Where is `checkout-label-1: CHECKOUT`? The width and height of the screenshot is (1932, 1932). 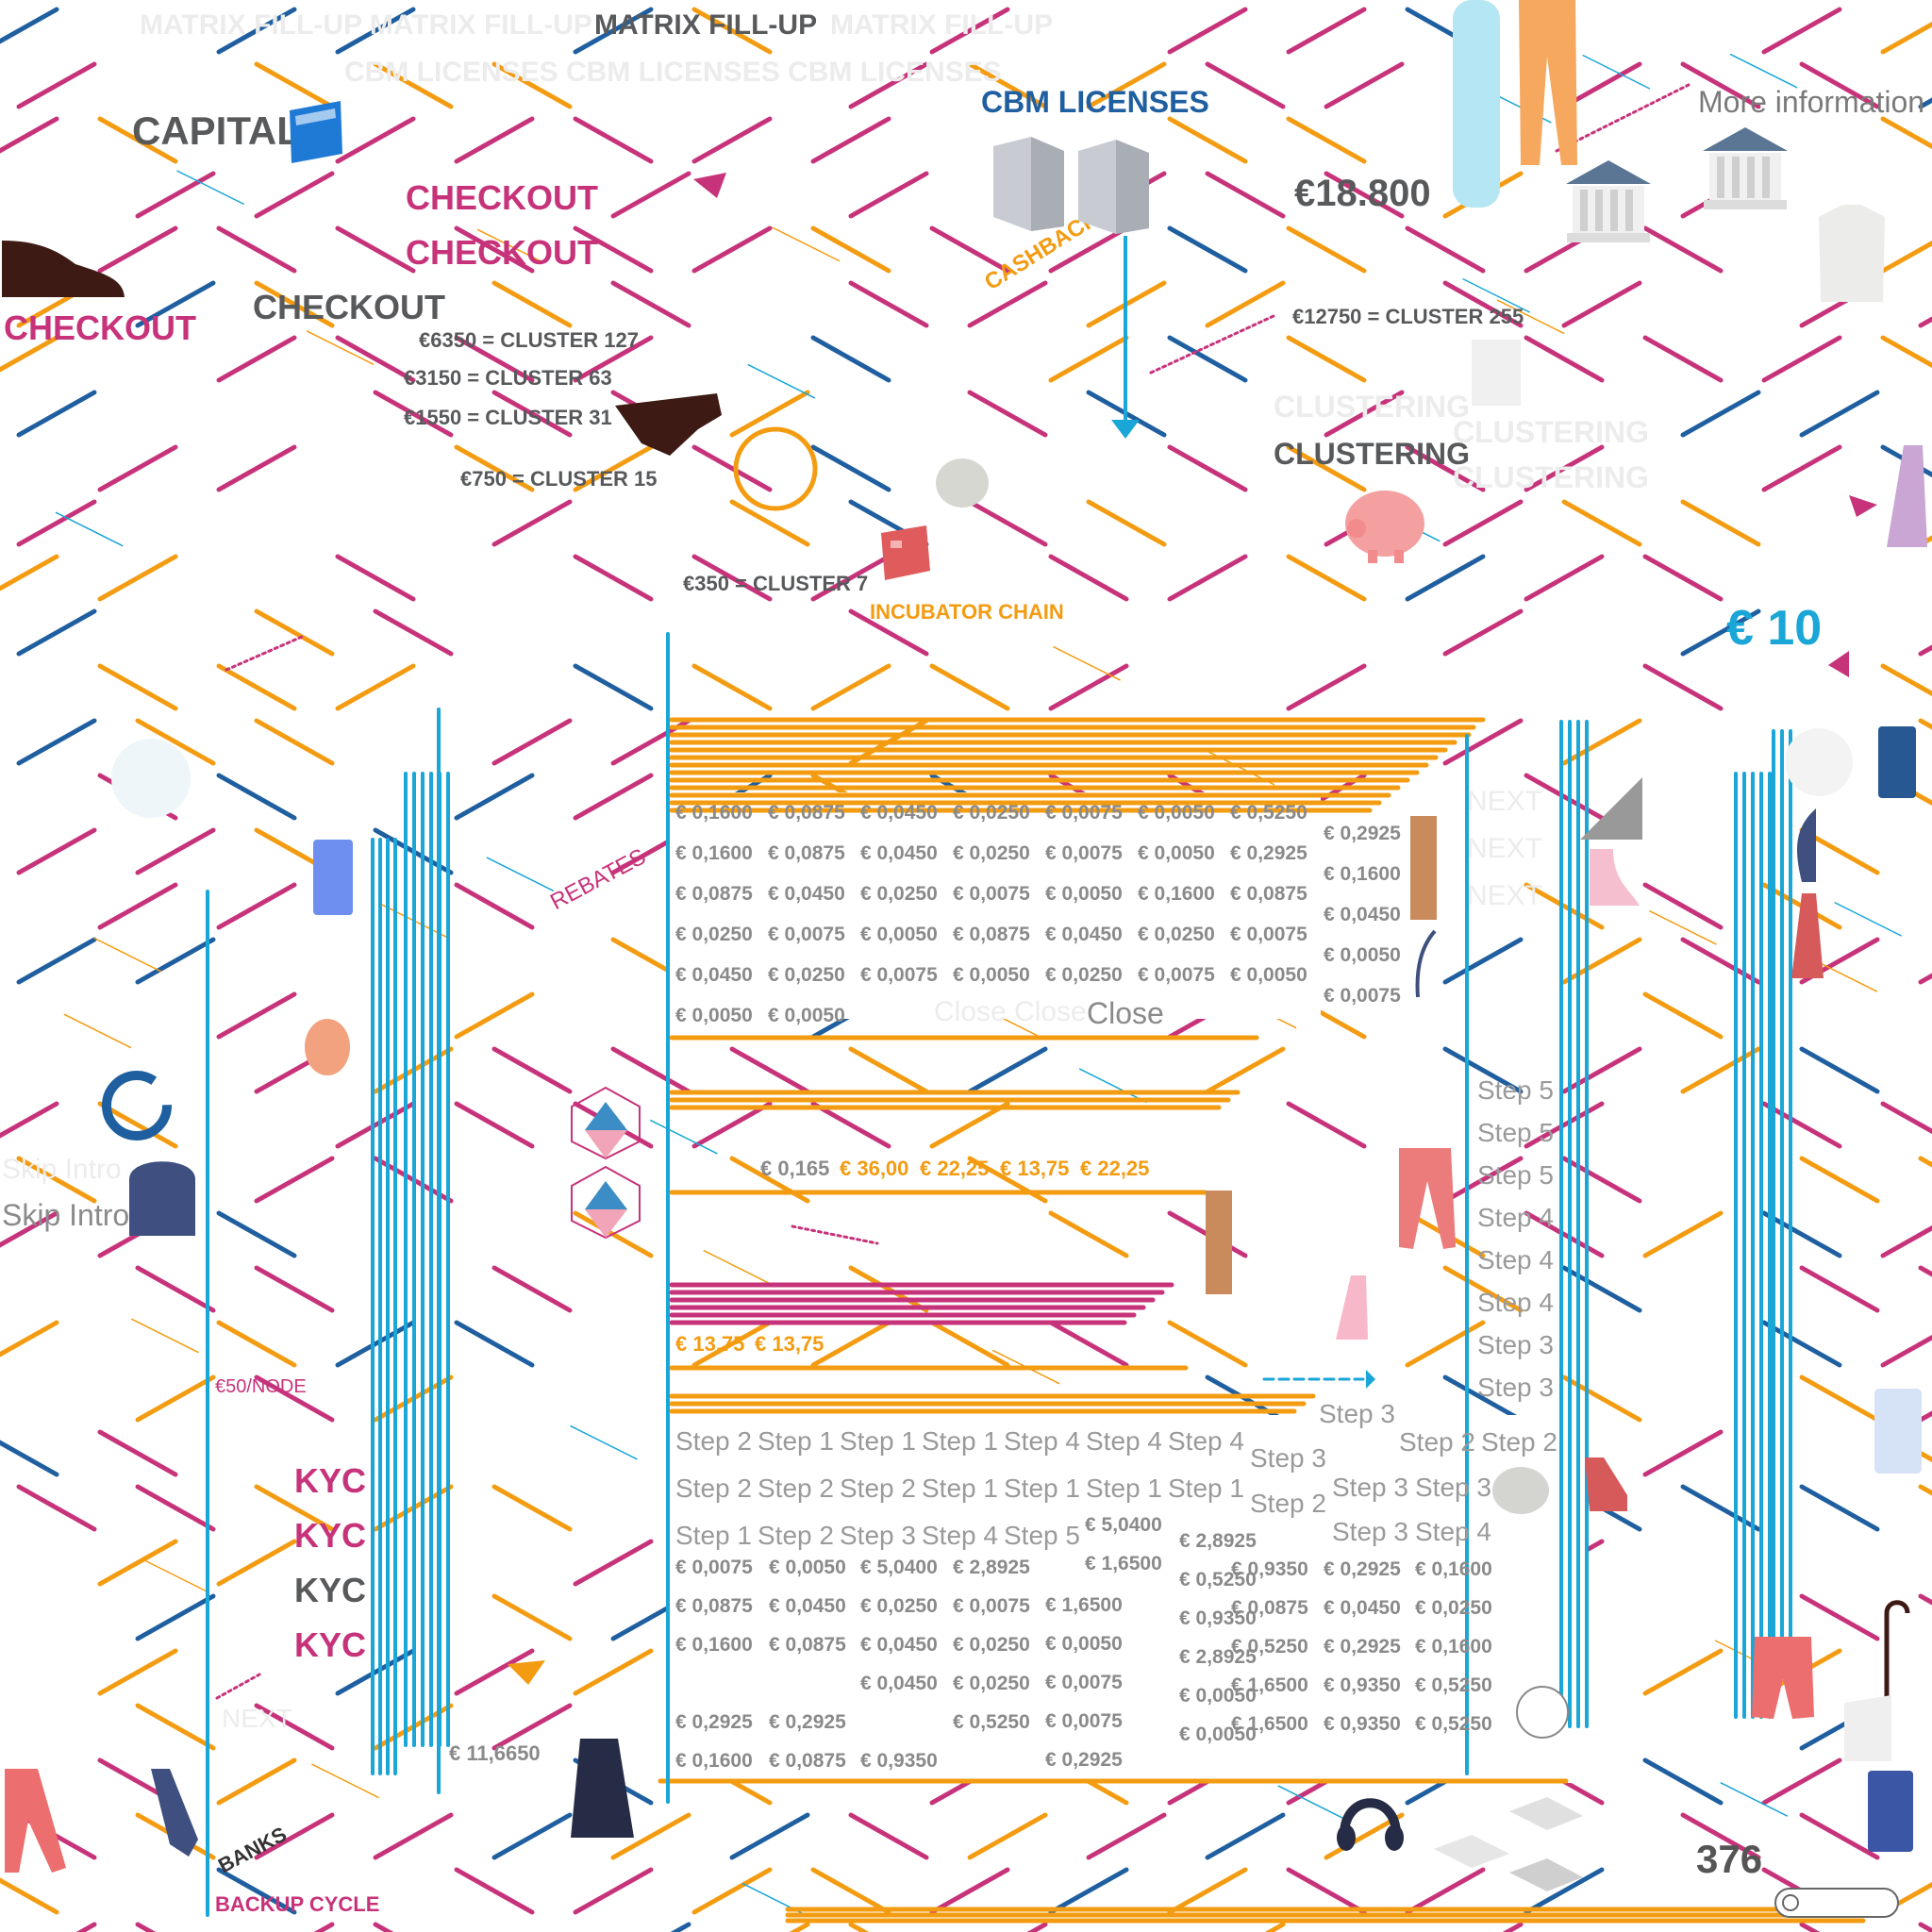 checkout-label-1: CHECKOUT is located at coordinates (502, 198).